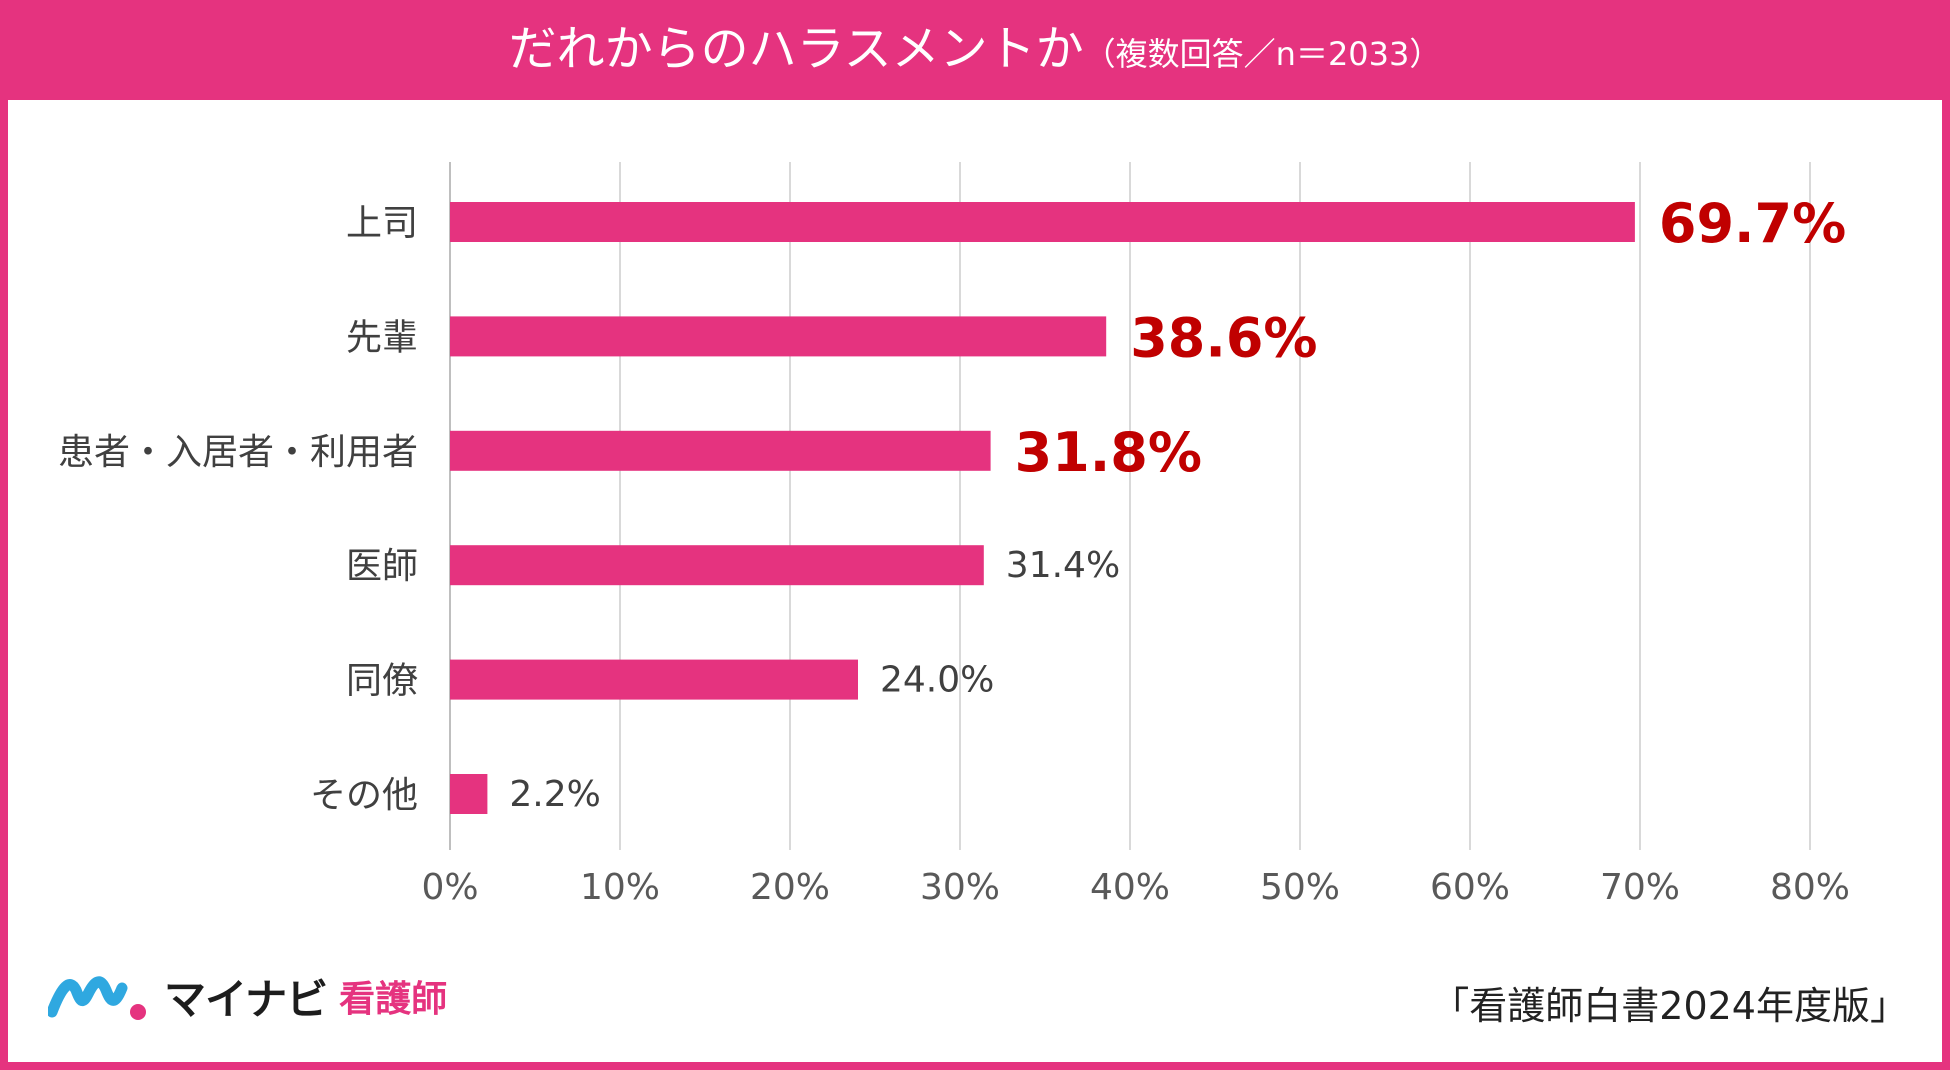  Describe the element at coordinates (382, 337) in the screenshot. I see `category-label: 先輩` at that location.